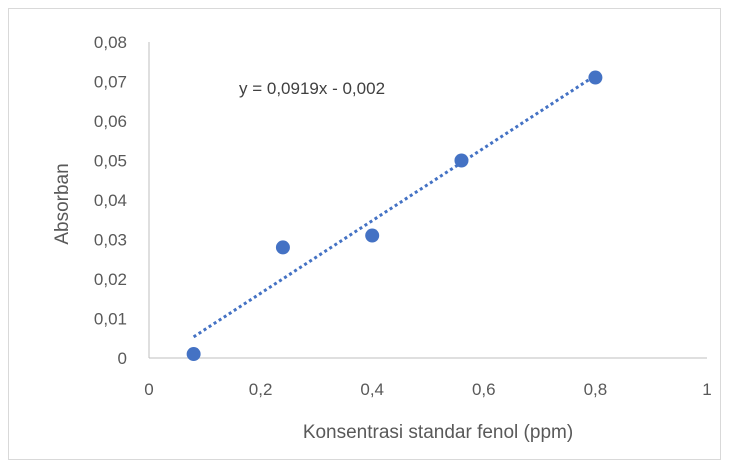 Image resolution: width=729 pixels, height=468 pixels. I want to click on x-tick-label: 0,8, so click(596, 389).